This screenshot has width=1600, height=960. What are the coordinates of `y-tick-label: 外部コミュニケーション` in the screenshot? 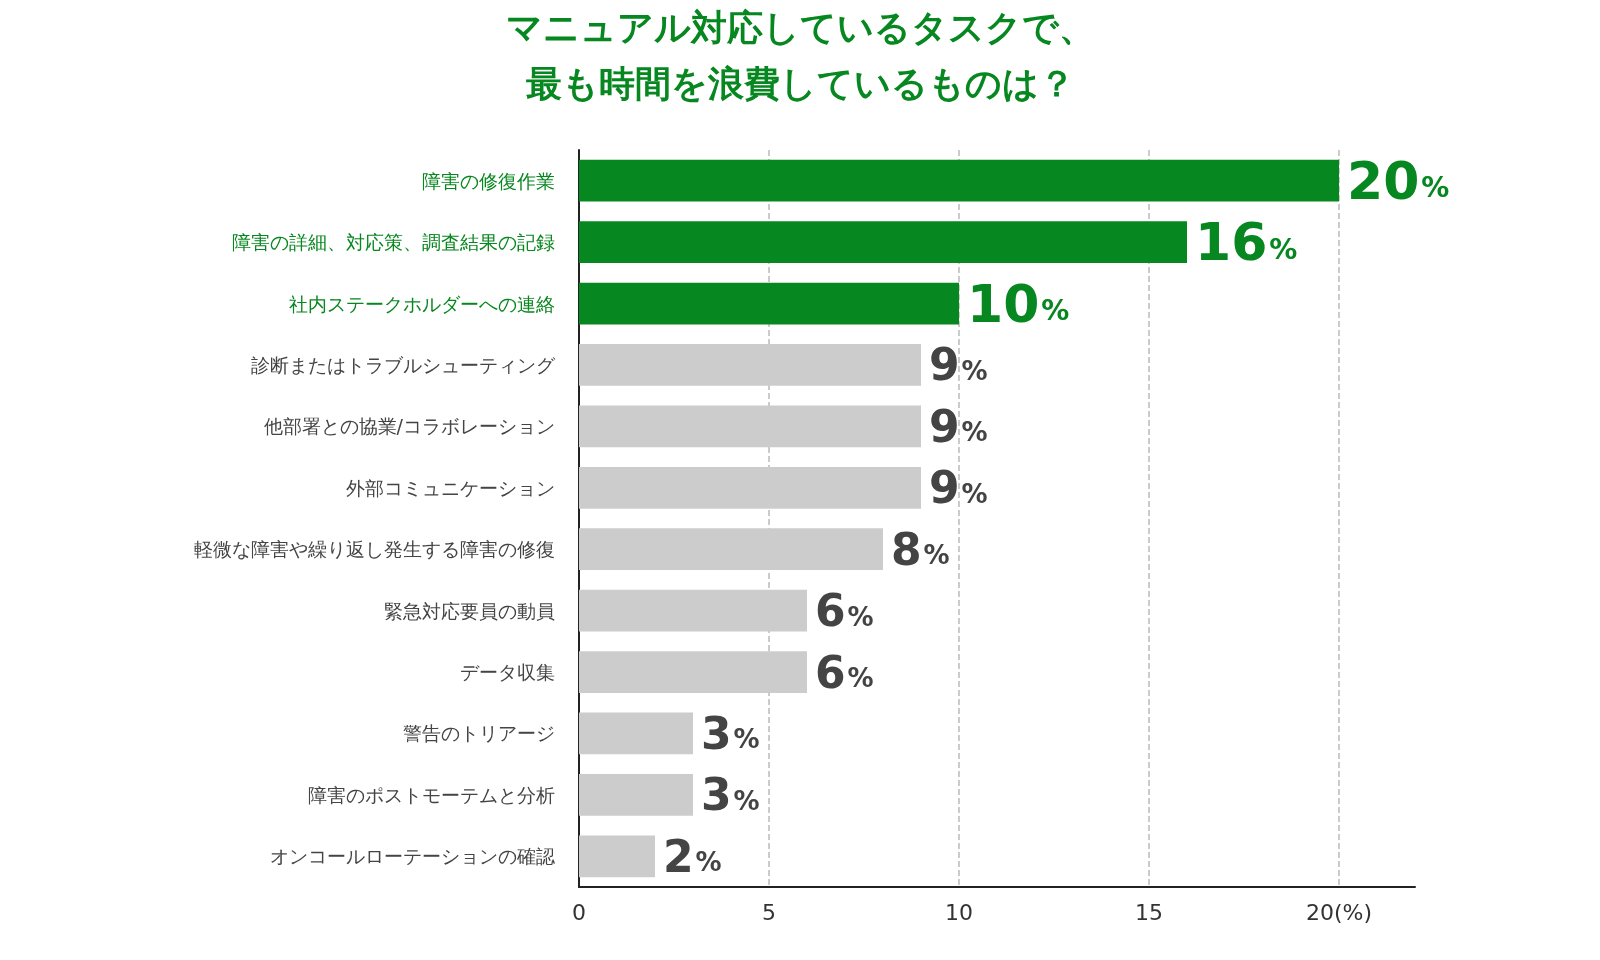 It's located at (450, 487).